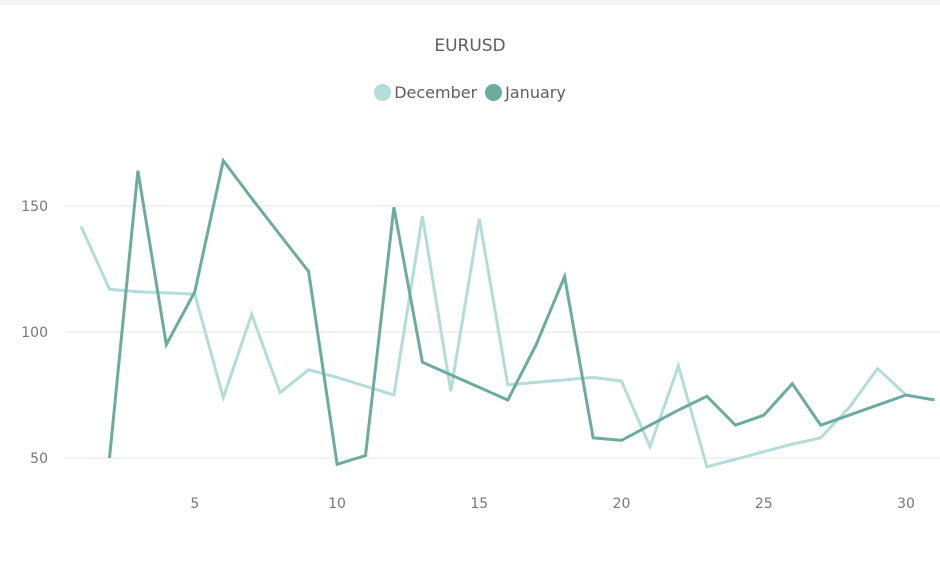 The image size is (940, 565). Describe the element at coordinates (436, 92) in the screenshot. I see `legend-label: December` at that location.